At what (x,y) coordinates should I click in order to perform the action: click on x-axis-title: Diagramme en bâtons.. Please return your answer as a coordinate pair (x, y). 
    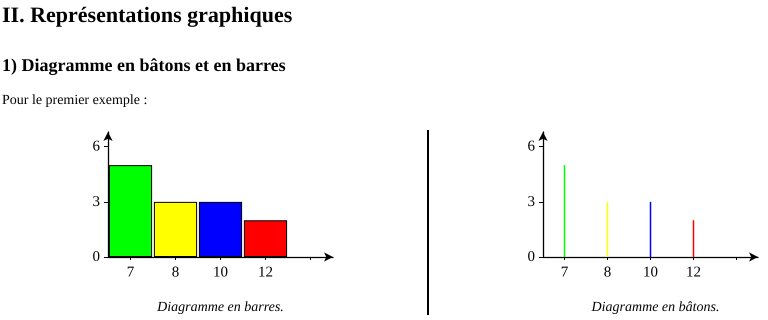
    Looking at the image, I should click on (655, 308).